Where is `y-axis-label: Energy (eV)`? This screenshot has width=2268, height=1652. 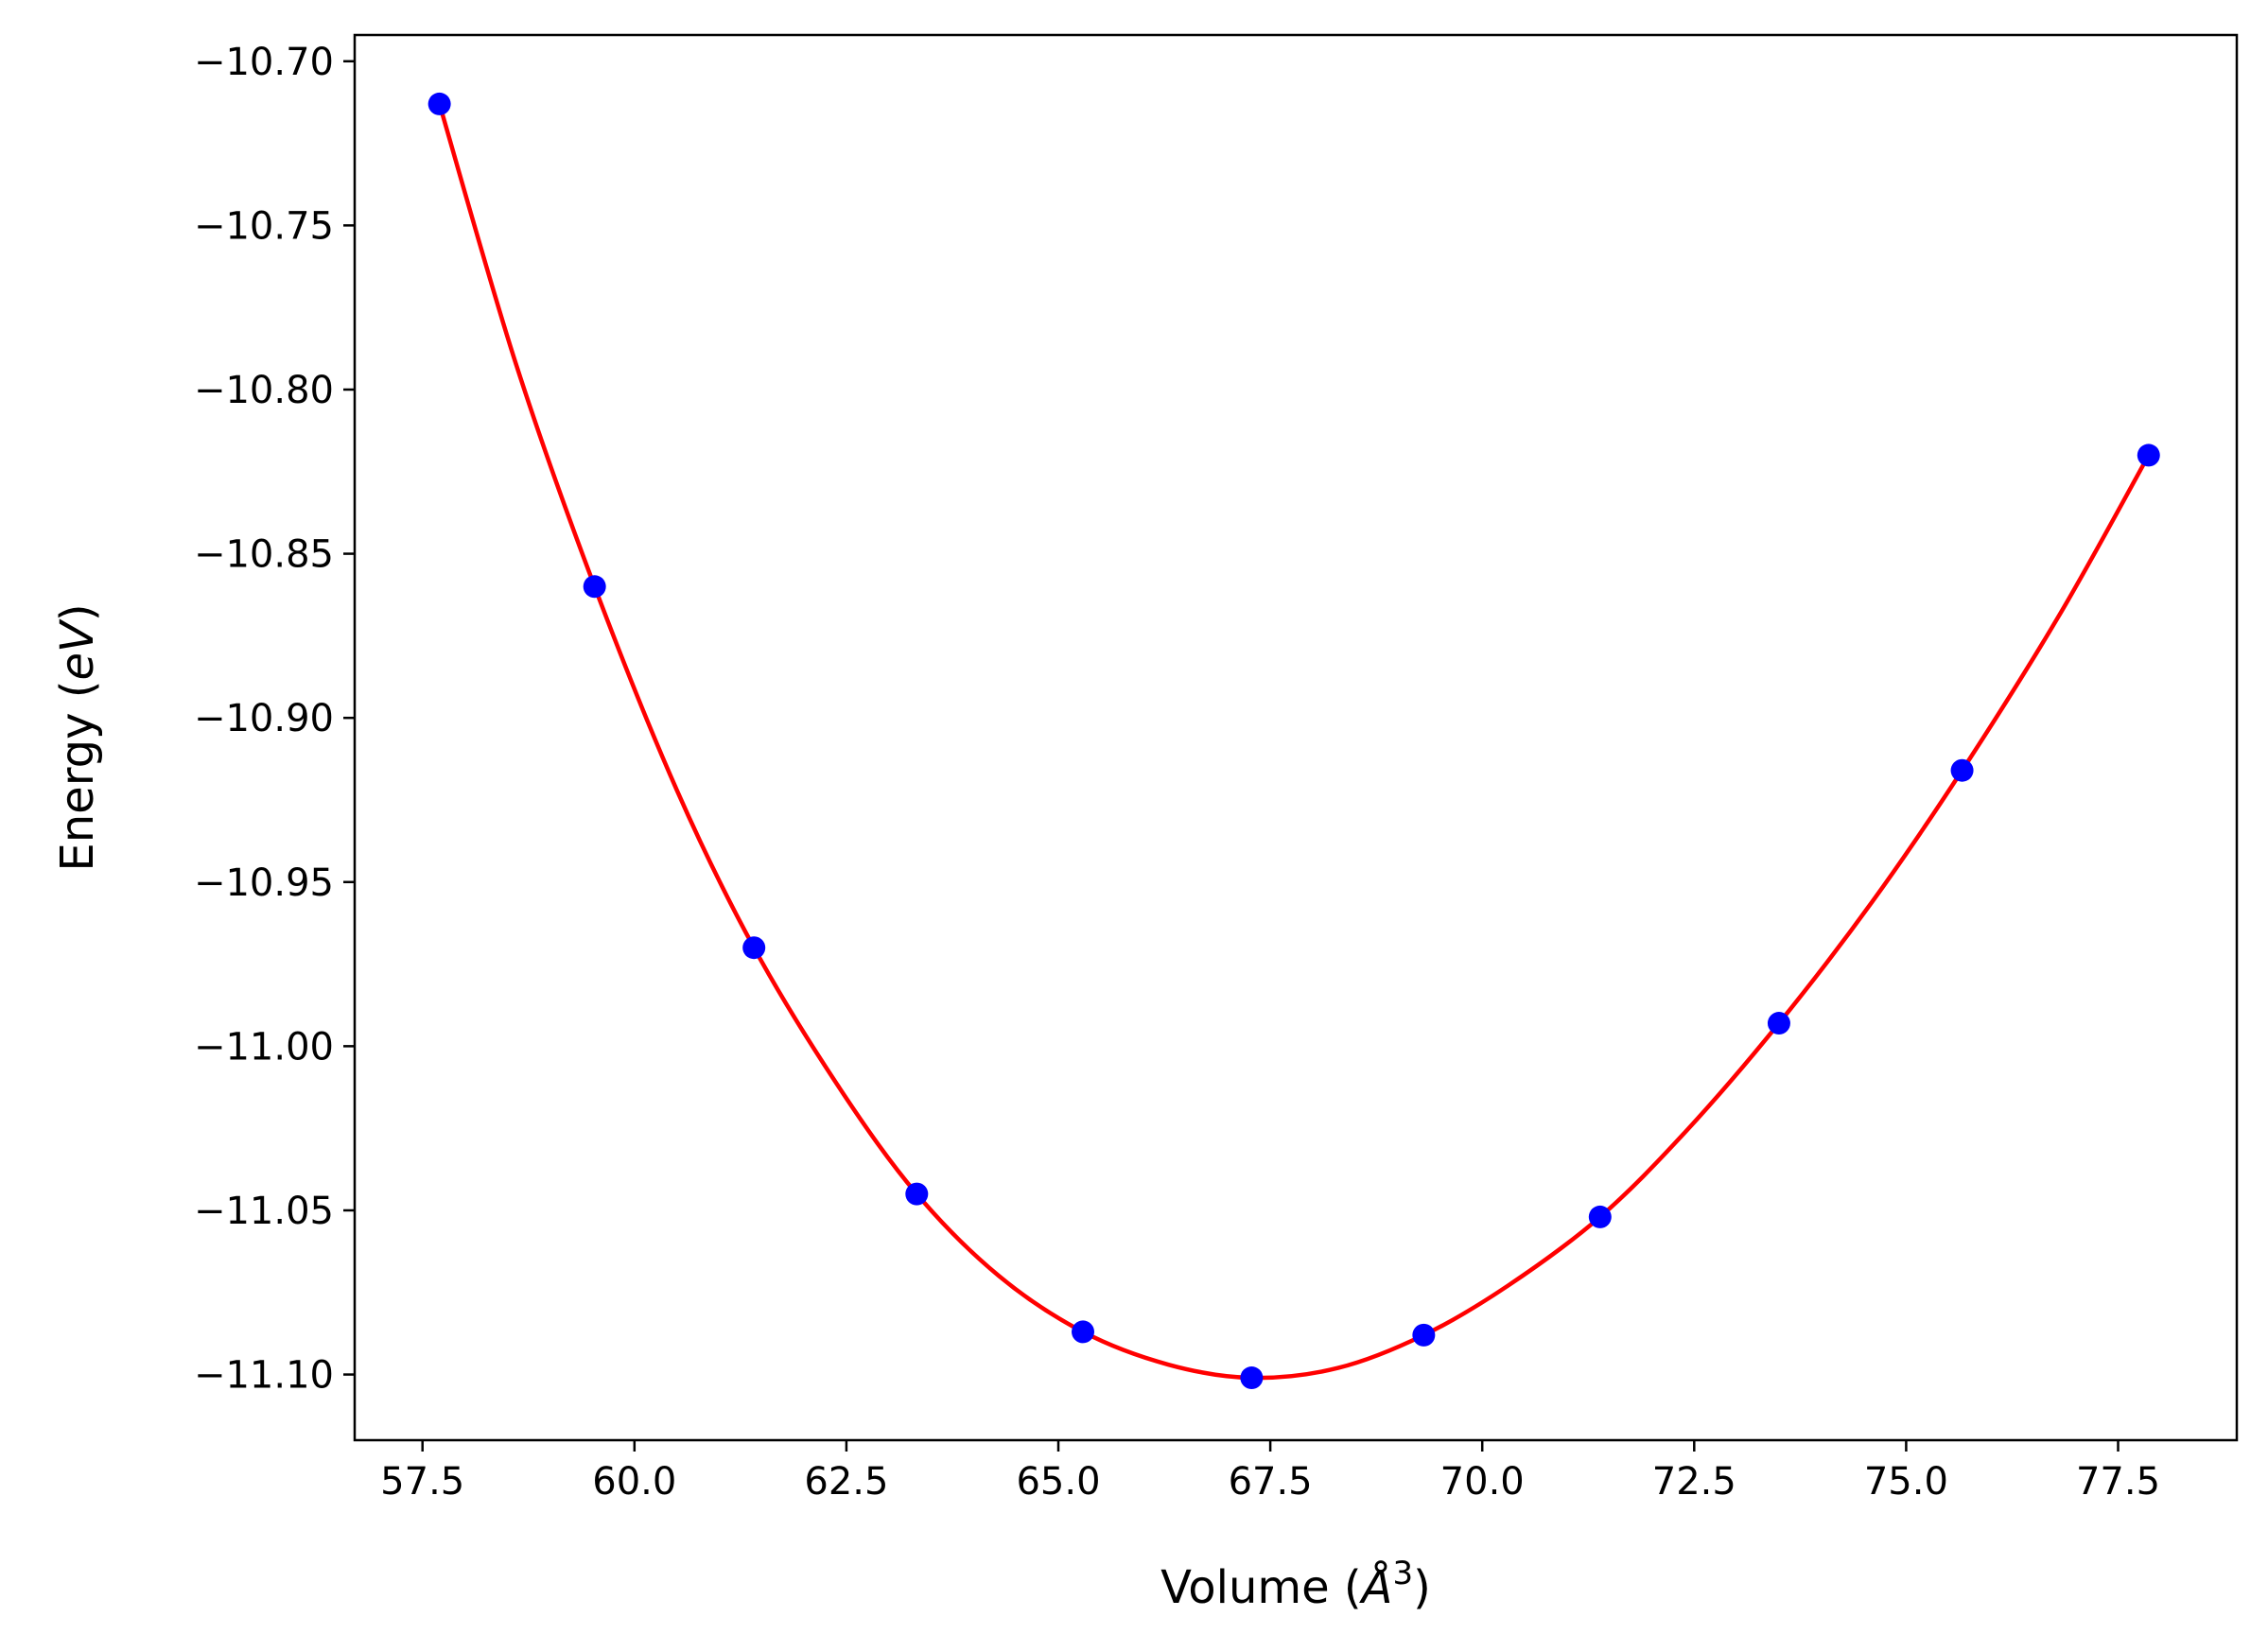 y-axis-label: Energy (eV) is located at coordinates (77, 737).